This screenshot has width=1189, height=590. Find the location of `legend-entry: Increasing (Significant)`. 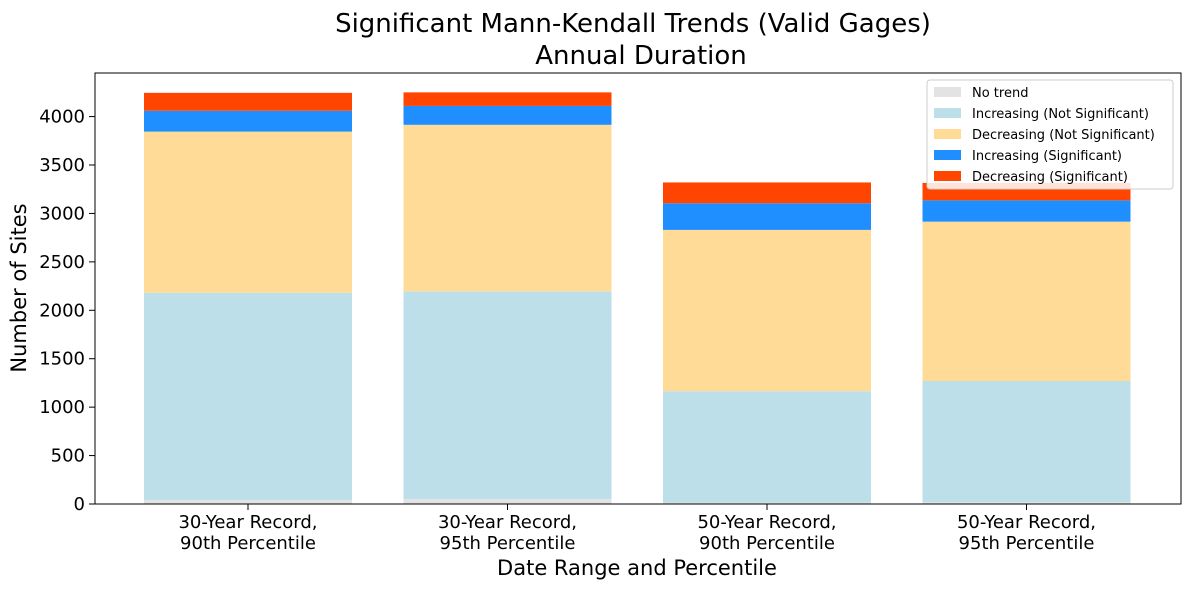

legend-entry: Increasing (Significant) is located at coordinates (1047, 156).